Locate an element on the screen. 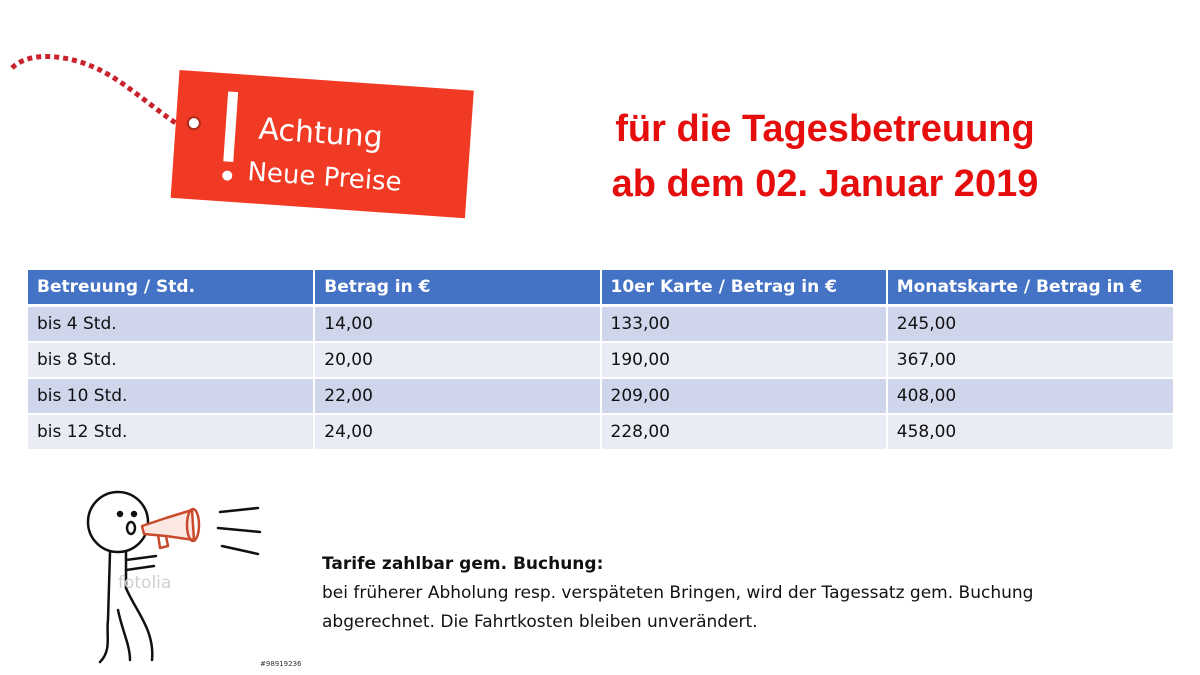  table-cell: 190,00 is located at coordinates (744, 360).